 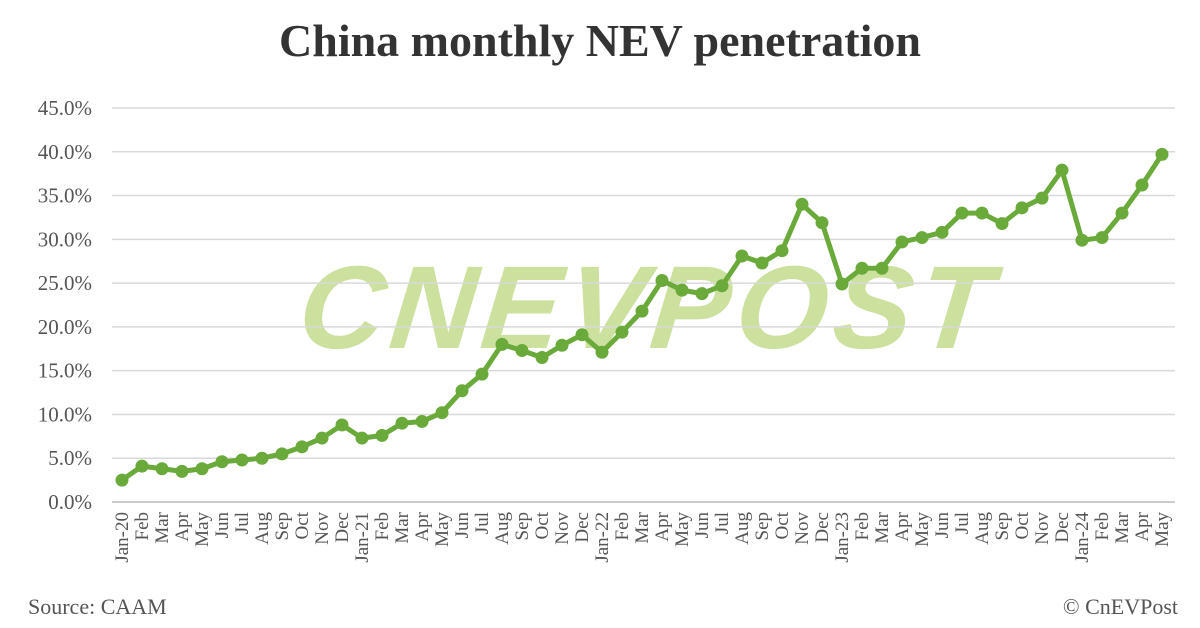 What do you see at coordinates (70, 502) in the screenshot?
I see `y-tick-label: 0.0%` at bounding box center [70, 502].